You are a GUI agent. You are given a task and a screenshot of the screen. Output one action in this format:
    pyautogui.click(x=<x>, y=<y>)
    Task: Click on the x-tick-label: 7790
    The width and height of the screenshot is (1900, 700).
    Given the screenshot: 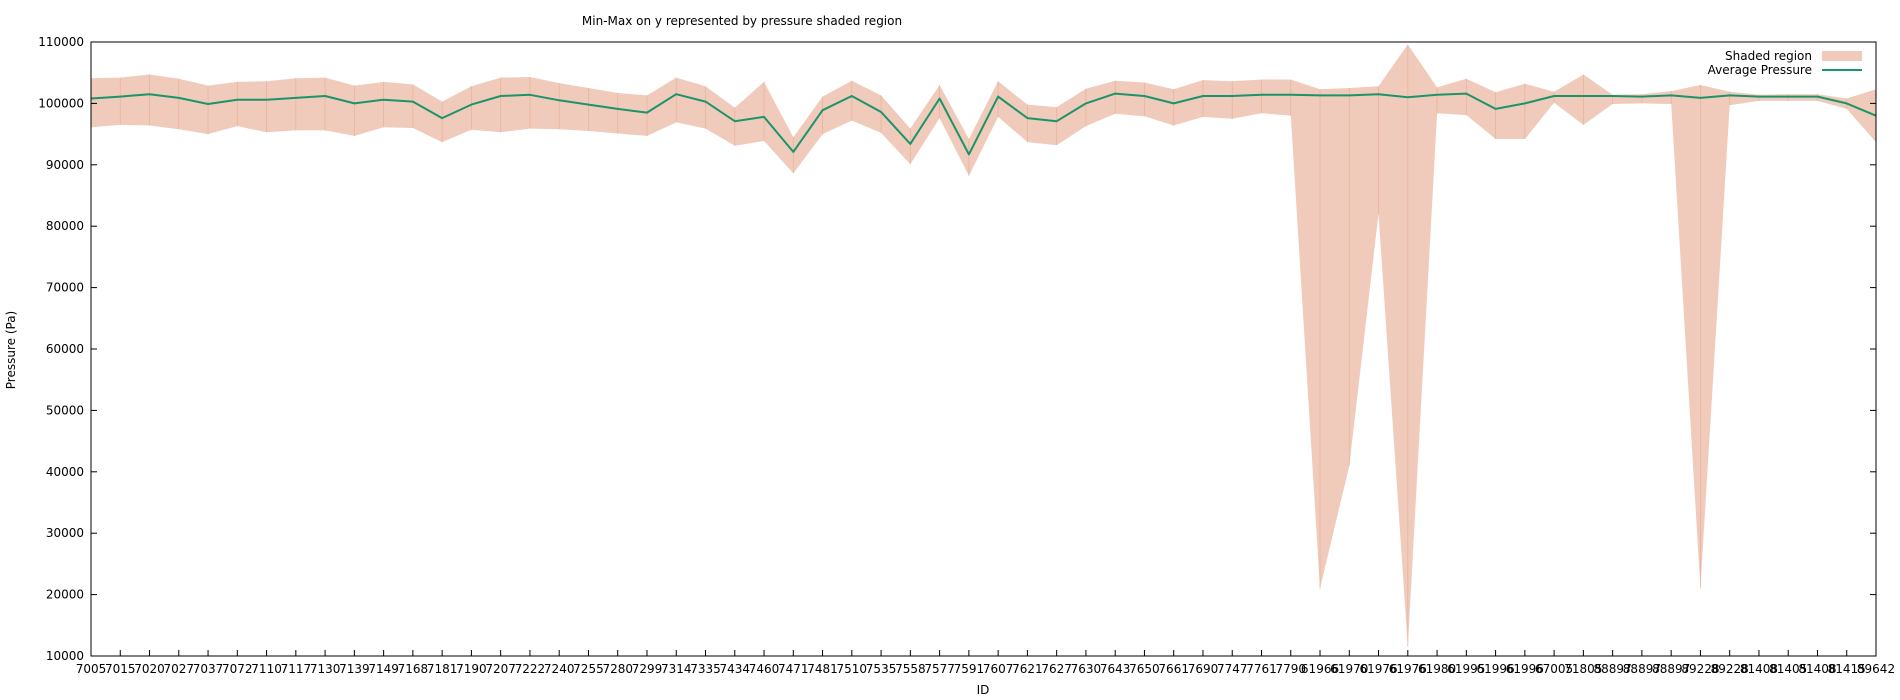 What is the action you would take?
    pyautogui.click(x=1290, y=669)
    